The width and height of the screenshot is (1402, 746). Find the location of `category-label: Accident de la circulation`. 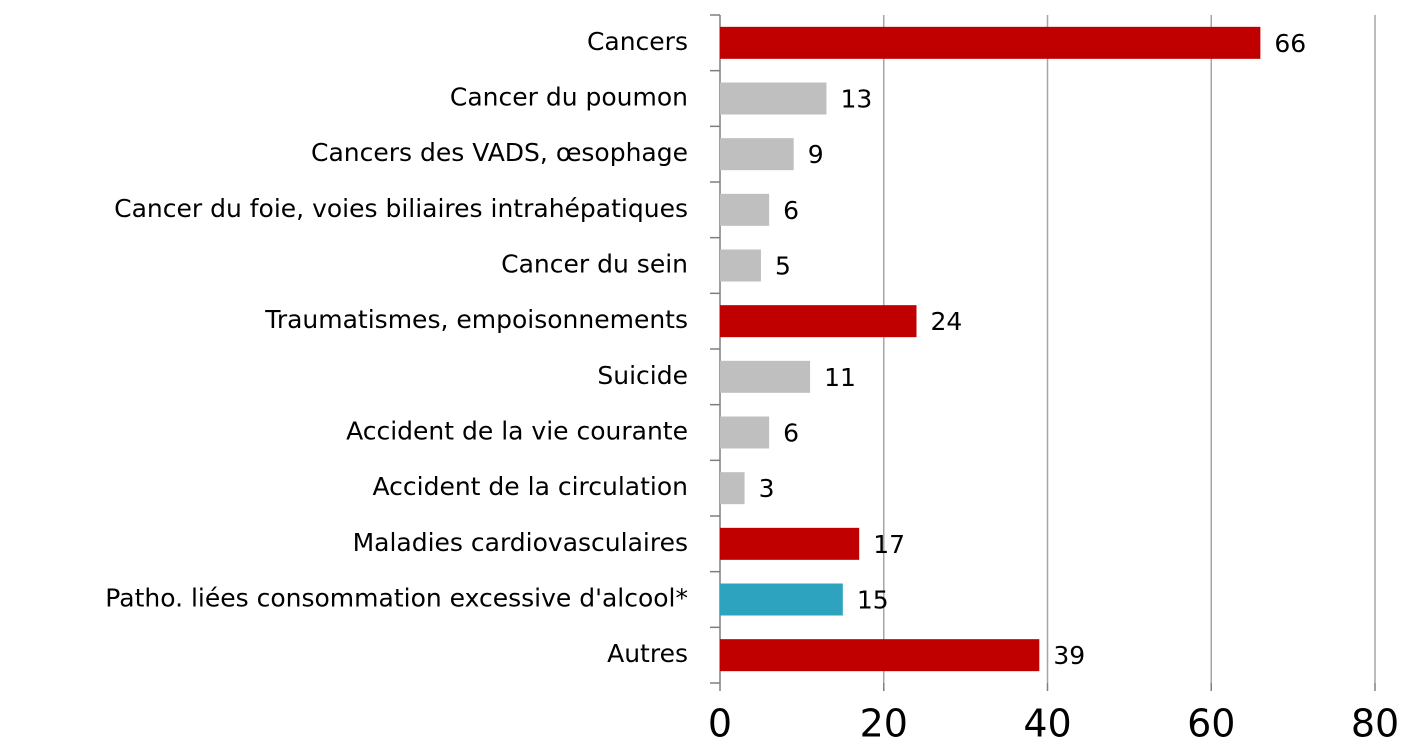

category-label: Accident de la circulation is located at coordinates (530, 486).